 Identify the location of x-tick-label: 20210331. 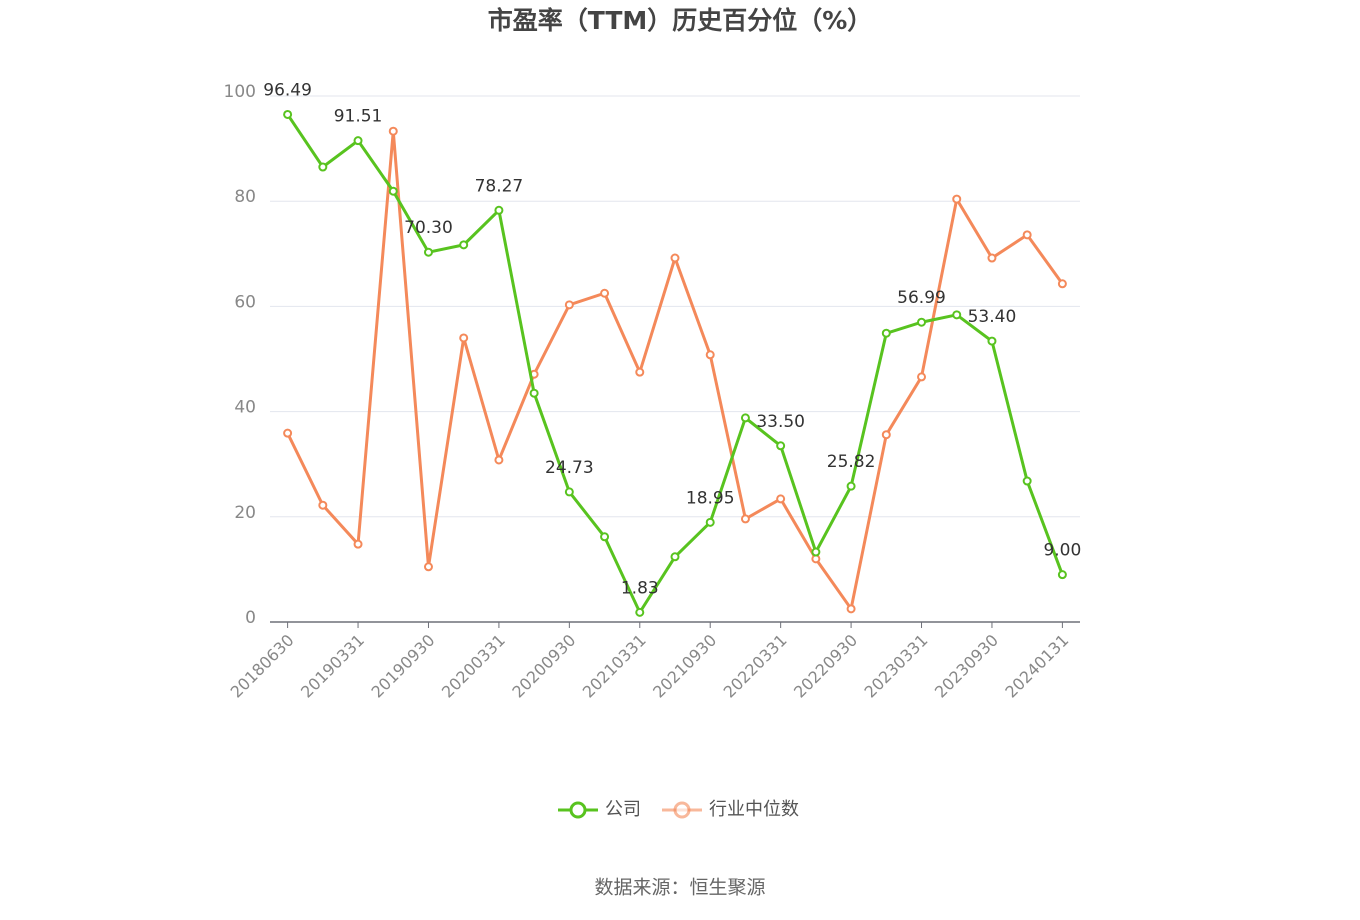
(614, 666).